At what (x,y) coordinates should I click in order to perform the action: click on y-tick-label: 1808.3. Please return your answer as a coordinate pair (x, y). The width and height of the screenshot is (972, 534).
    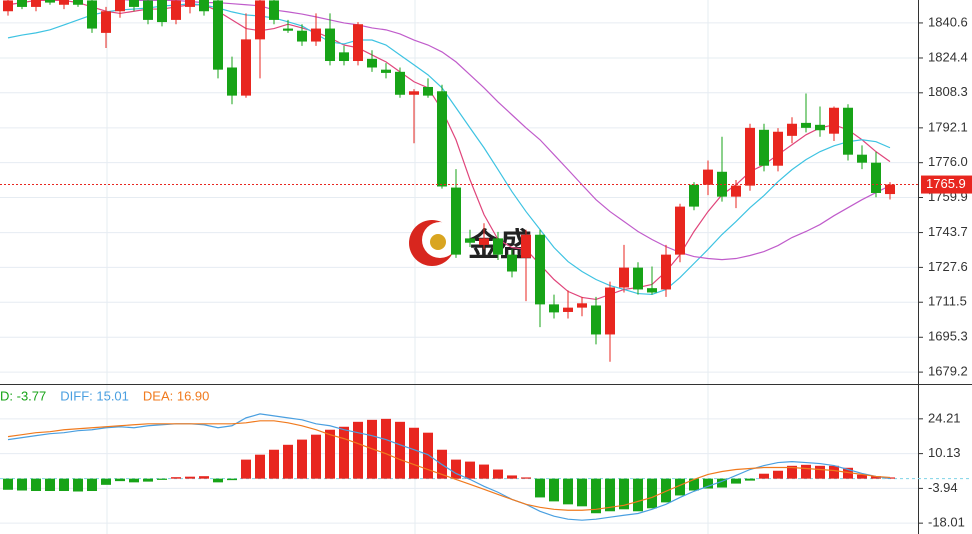
    Looking at the image, I should click on (948, 91).